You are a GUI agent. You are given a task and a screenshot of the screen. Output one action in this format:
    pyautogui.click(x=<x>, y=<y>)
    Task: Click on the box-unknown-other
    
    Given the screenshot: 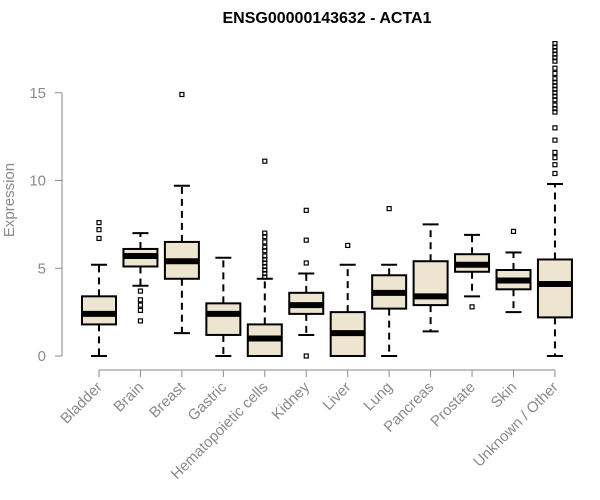 What is the action you would take?
    pyautogui.click(x=554, y=199)
    